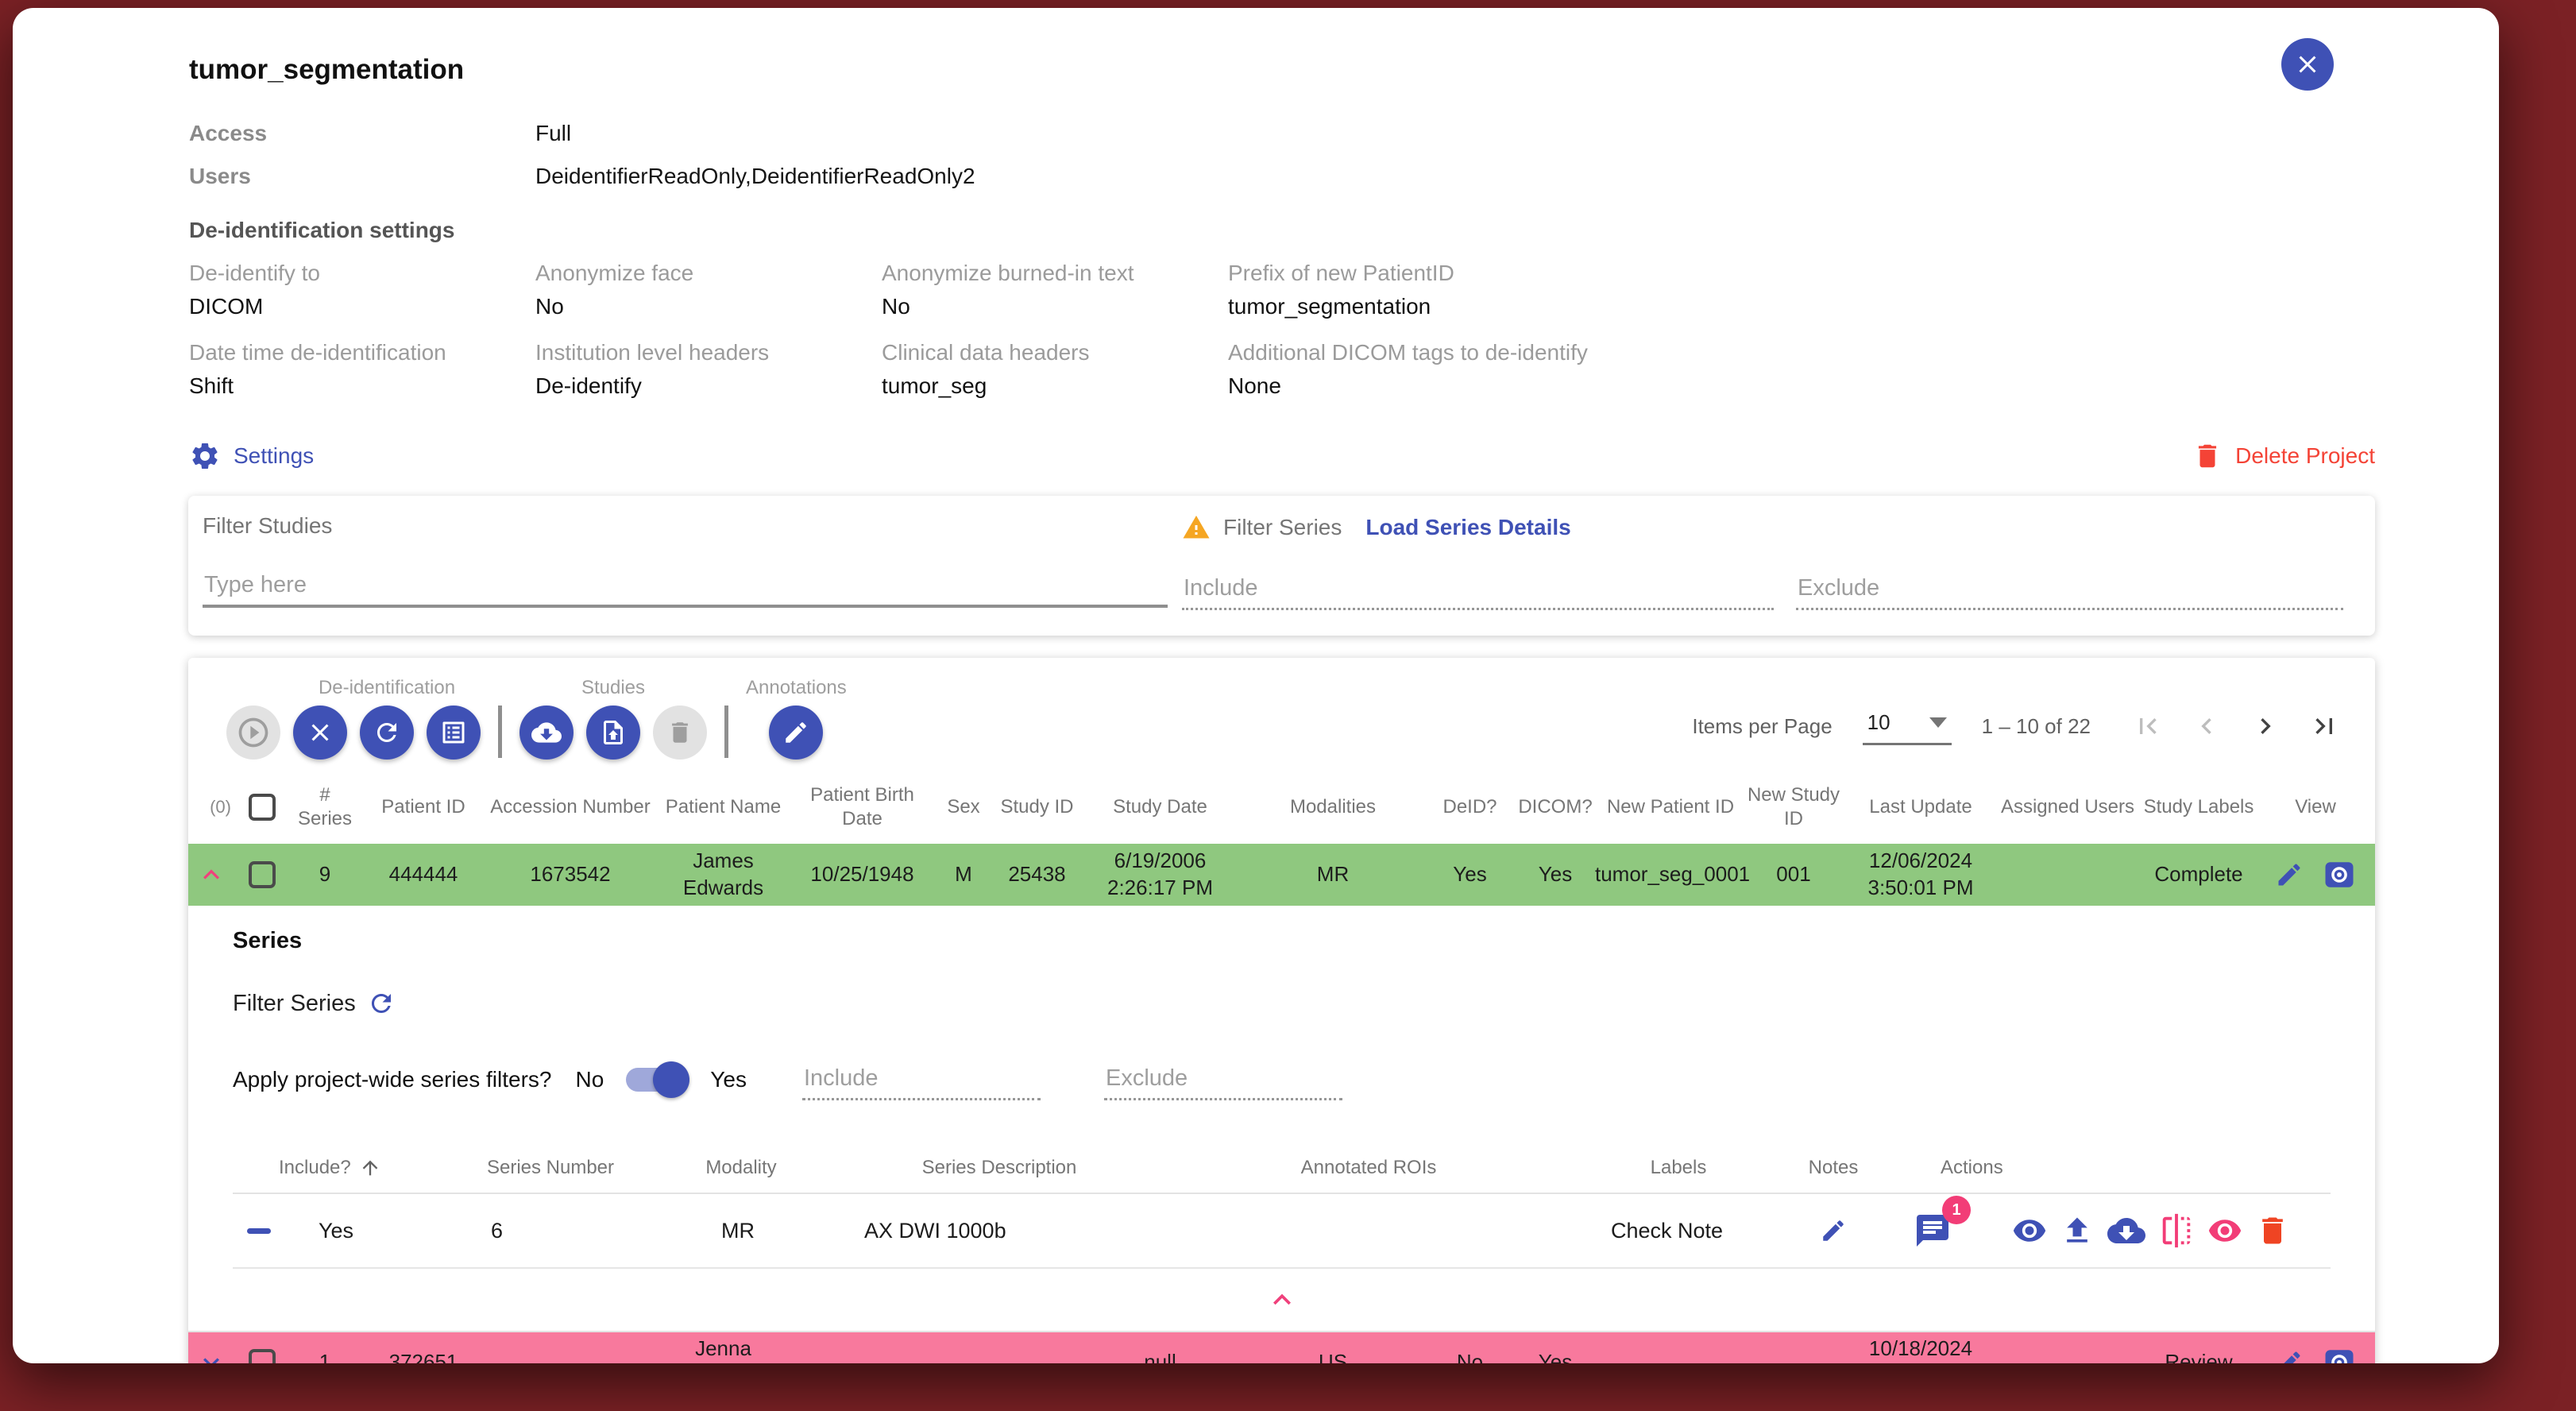 The width and height of the screenshot is (2576, 1411). What do you see at coordinates (262, 807) in the screenshot?
I see `select-all-checkbox` at bounding box center [262, 807].